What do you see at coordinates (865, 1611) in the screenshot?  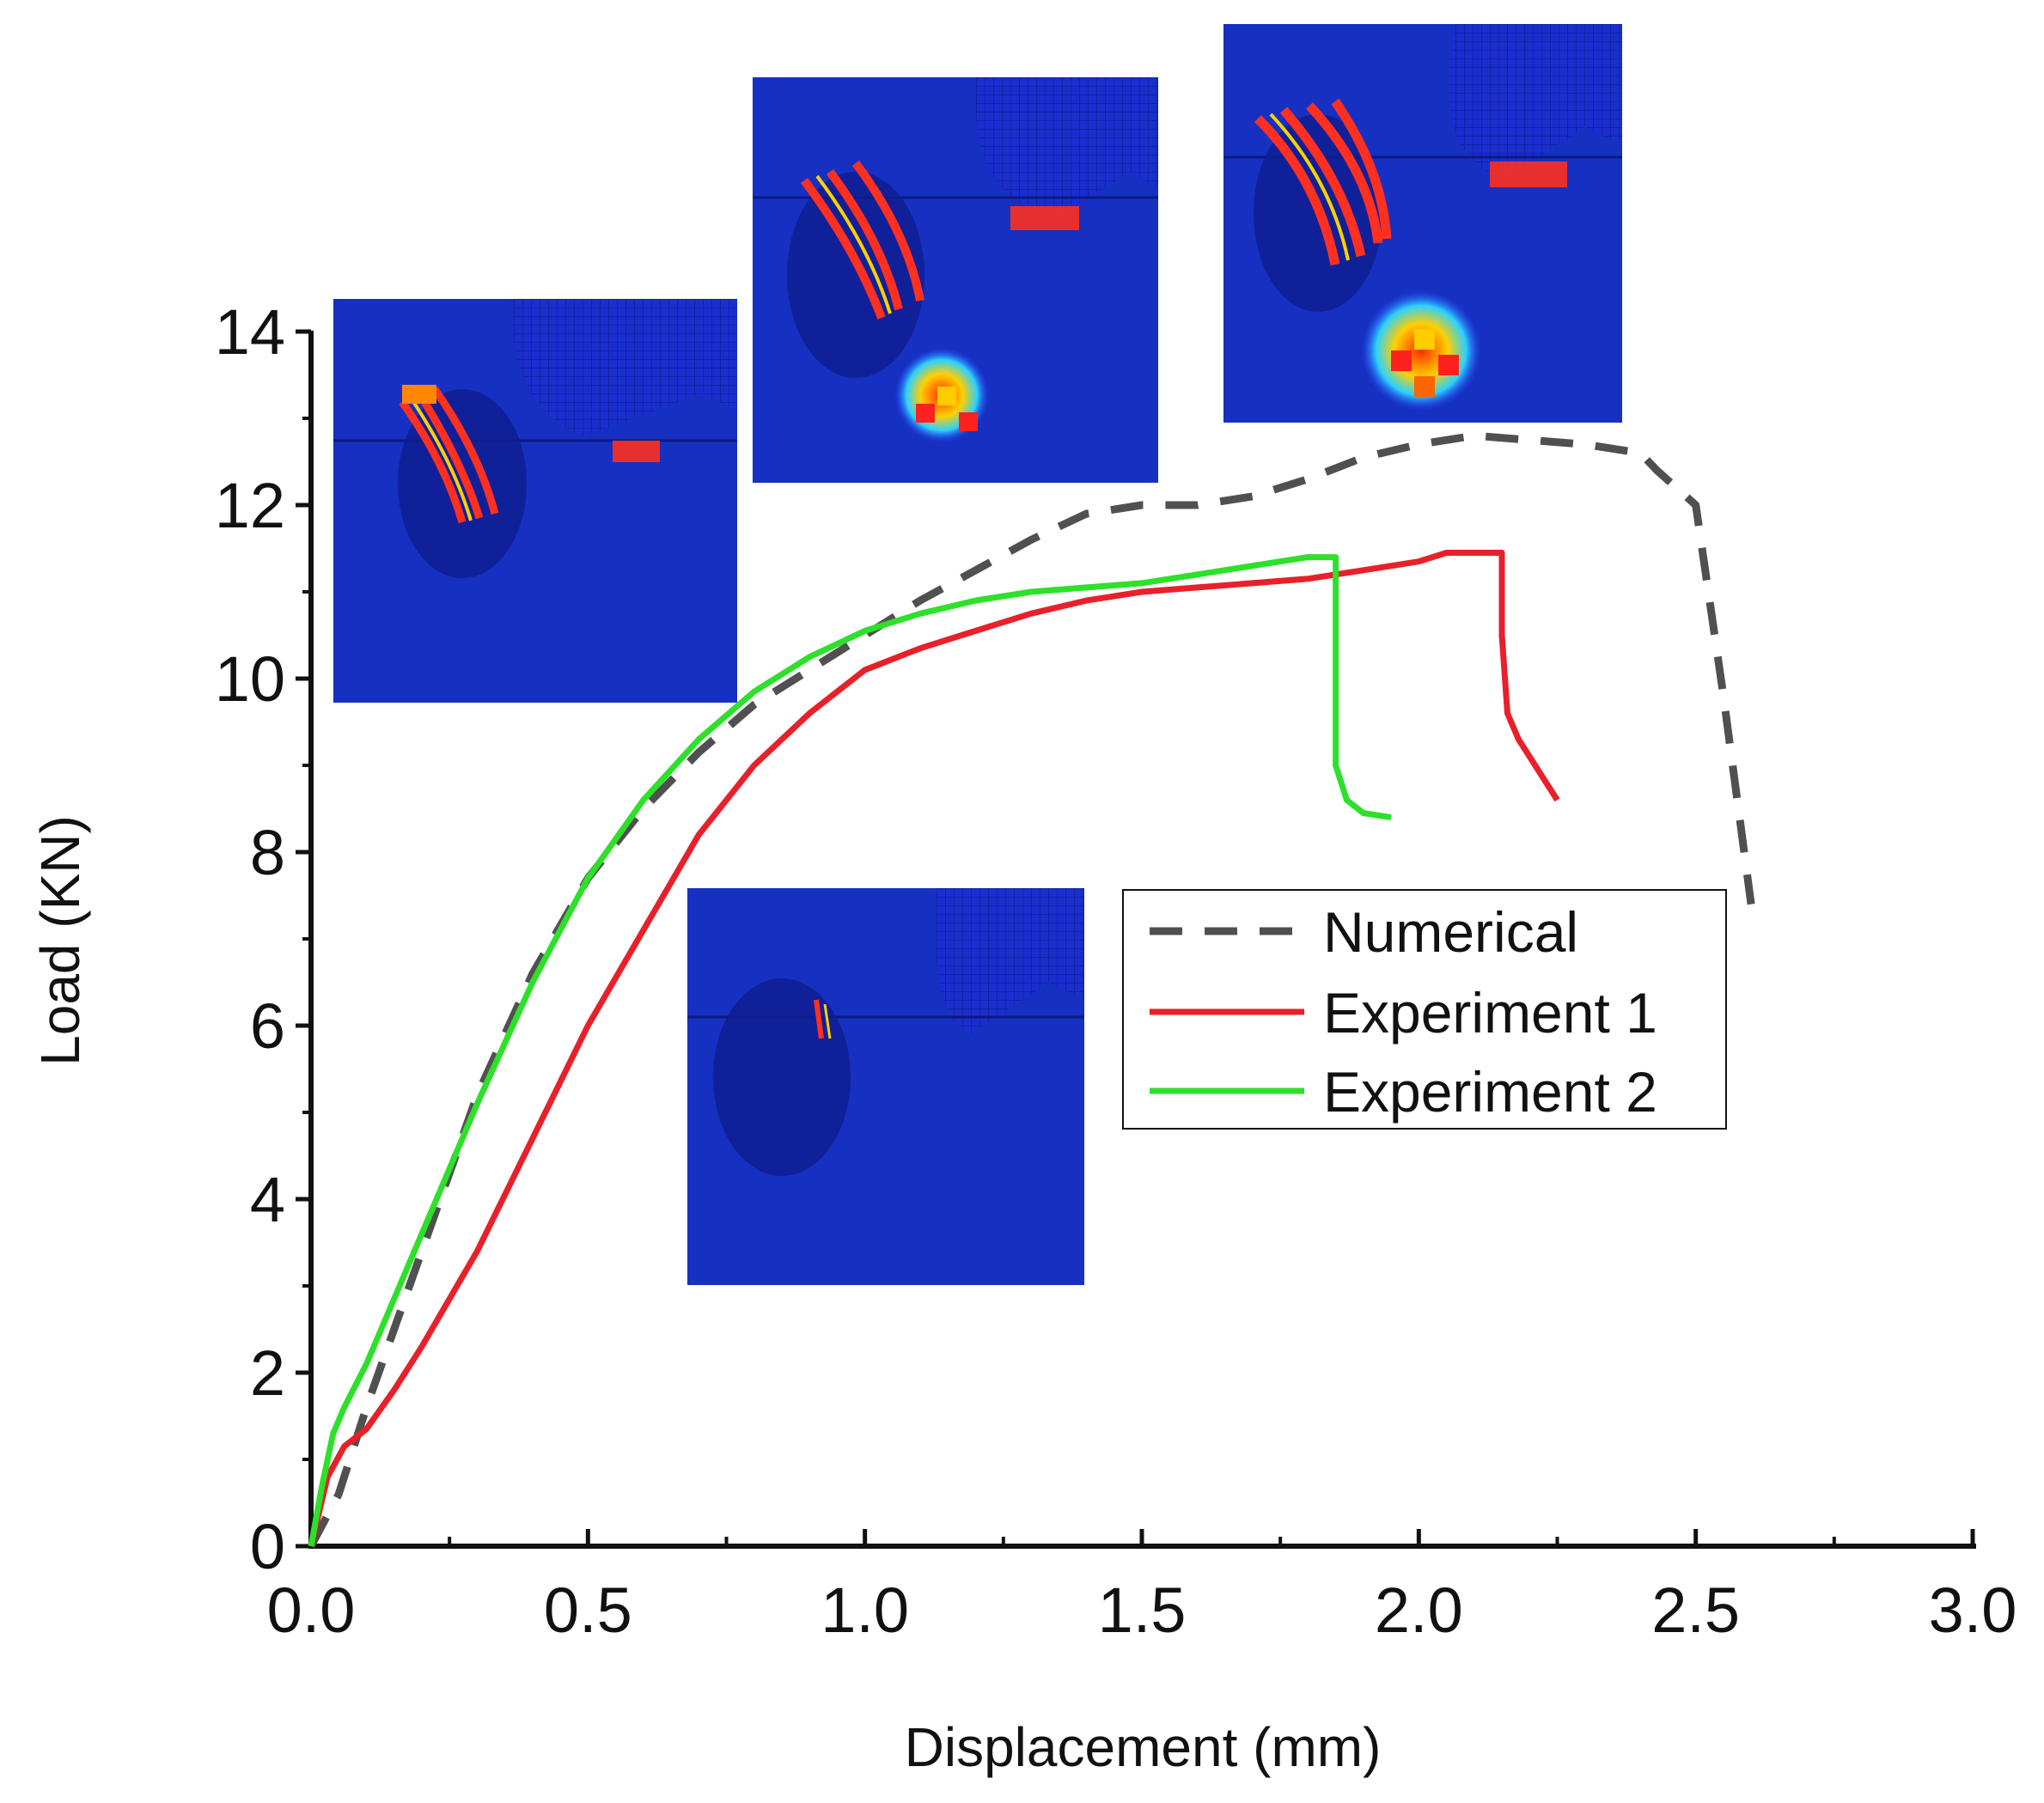 I see `x-tick-label: 1.0` at bounding box center [865, 1611].